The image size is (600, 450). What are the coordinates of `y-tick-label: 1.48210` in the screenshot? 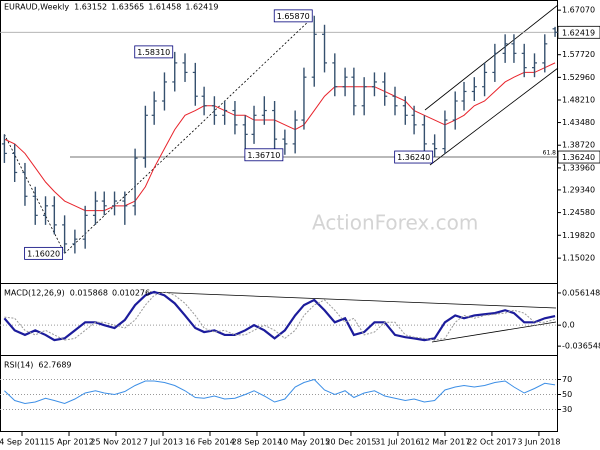 It's located at (578, 100).